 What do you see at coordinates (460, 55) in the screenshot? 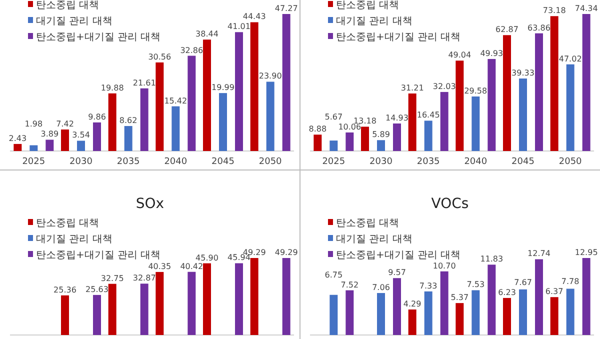
I see `data-label: 49.04` at bounding box center [460, 55].